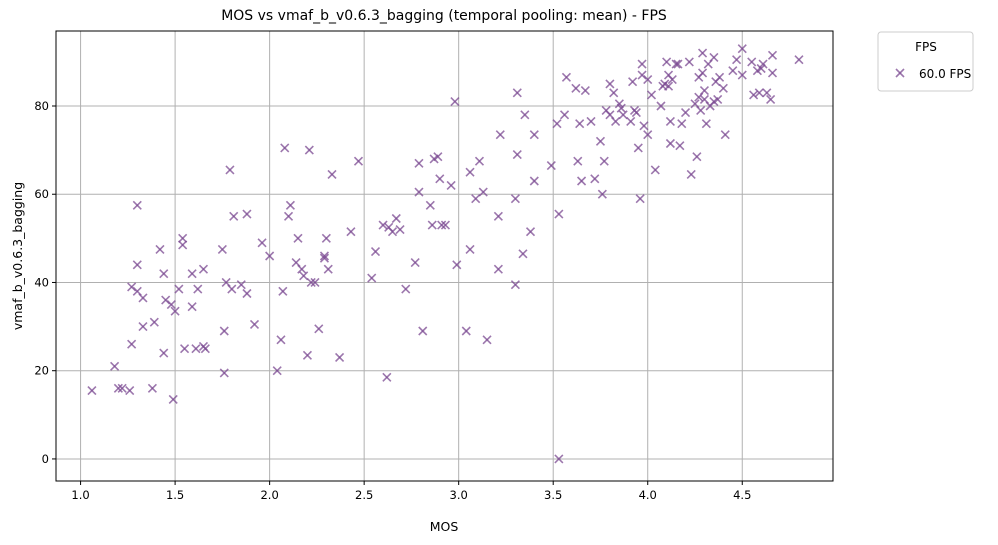 This screenshot has width=998, height=545. What do you see at coordinates (553, 495) in the screenshot?
I see `x-tick-label: 3.5` at bounding box center [553, 495].